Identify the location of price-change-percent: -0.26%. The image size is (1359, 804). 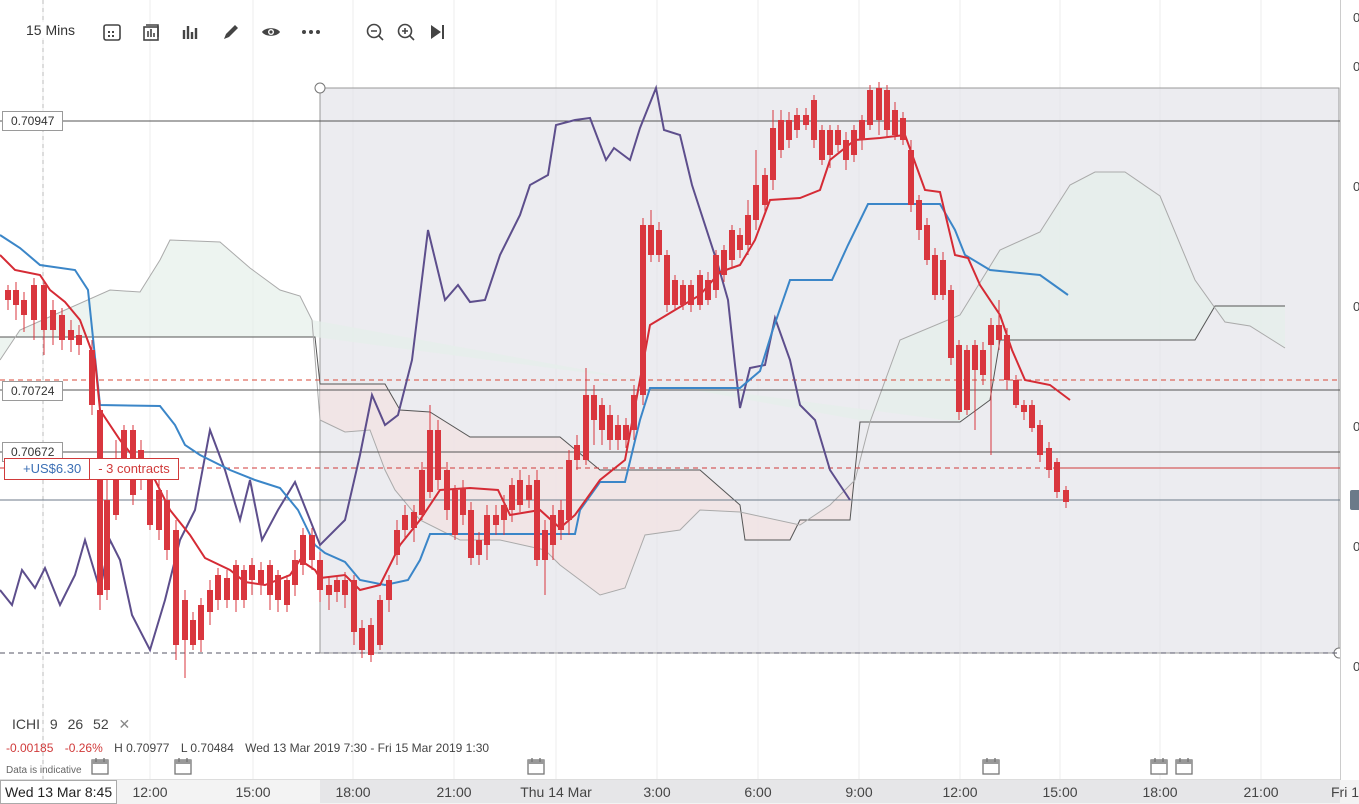
(83, 748).